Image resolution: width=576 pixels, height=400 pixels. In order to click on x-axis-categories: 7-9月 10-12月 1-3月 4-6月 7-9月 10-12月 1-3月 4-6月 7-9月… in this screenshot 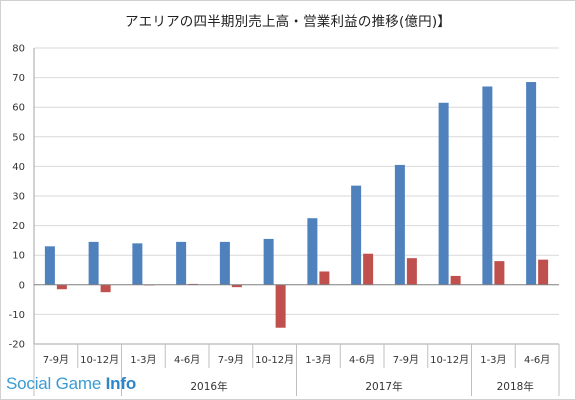, I will do `click(296, 370)`.